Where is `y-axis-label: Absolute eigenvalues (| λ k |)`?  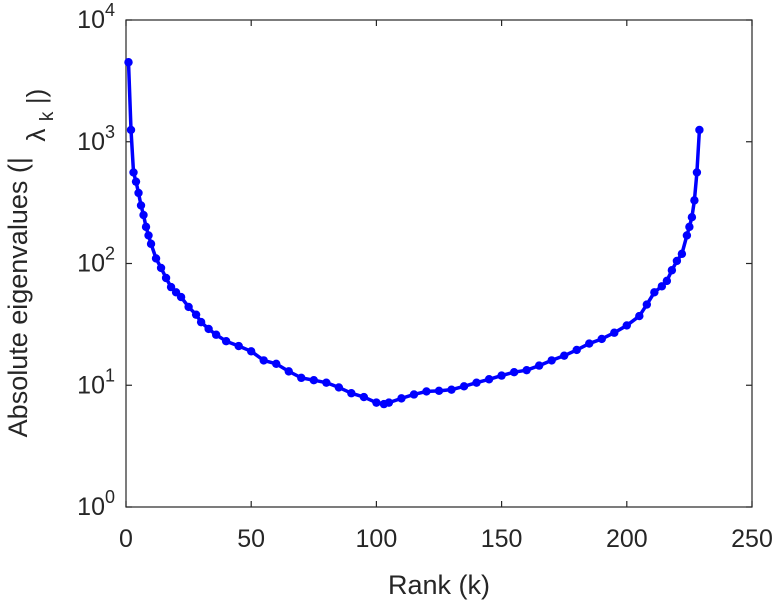 y-axis-label: Absolute eigenvalues (| λ k |) is located at coordinates (31, 263).